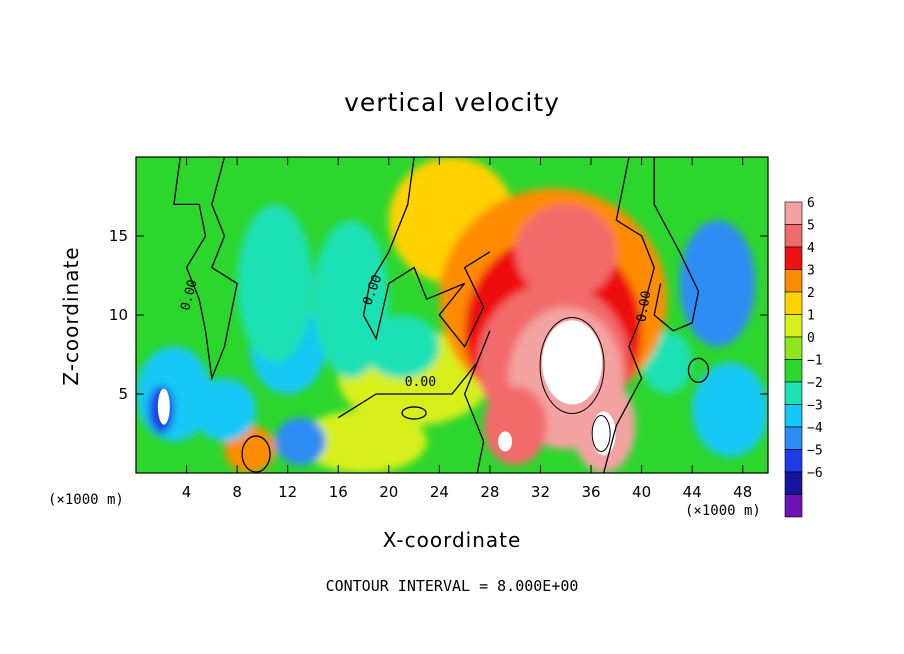 This screenshot has width=904, height=654. What do you see at coordinates (723, 511) in the screenshot?
I see `x-unit-note-right: (×1000 m)` at bounding box center [723, 511].